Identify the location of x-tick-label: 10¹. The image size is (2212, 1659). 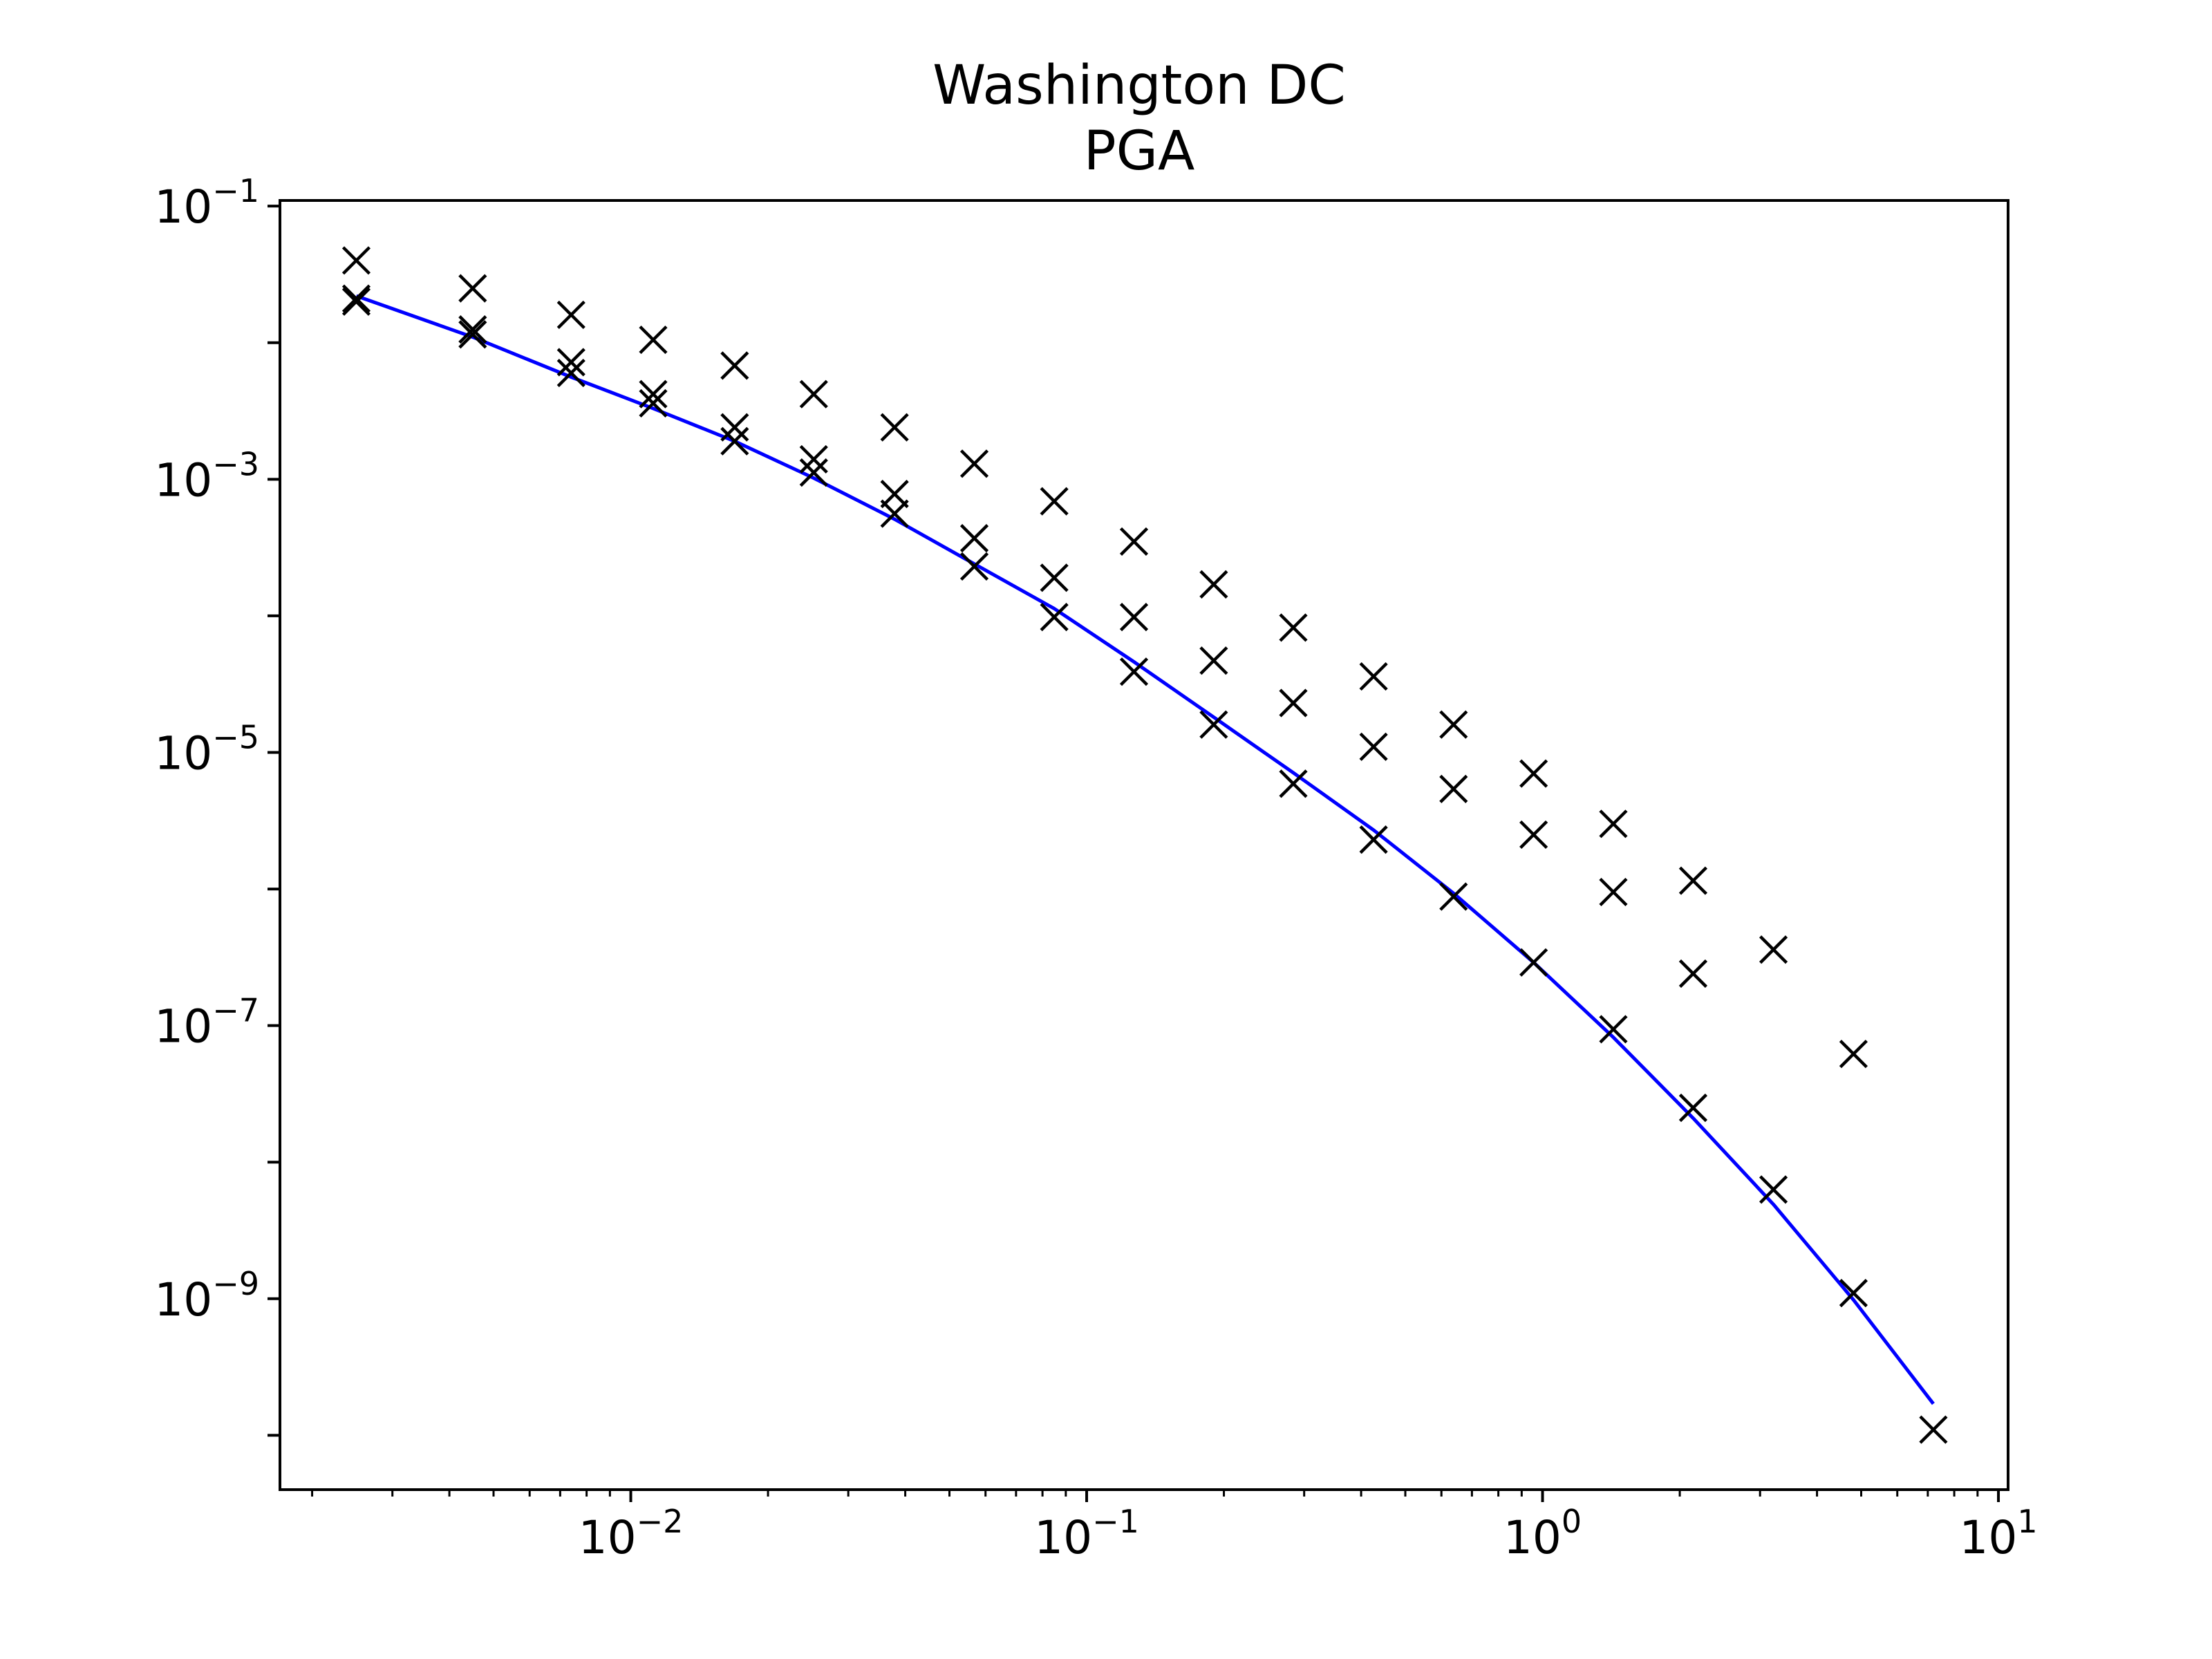
(1998, 1534).